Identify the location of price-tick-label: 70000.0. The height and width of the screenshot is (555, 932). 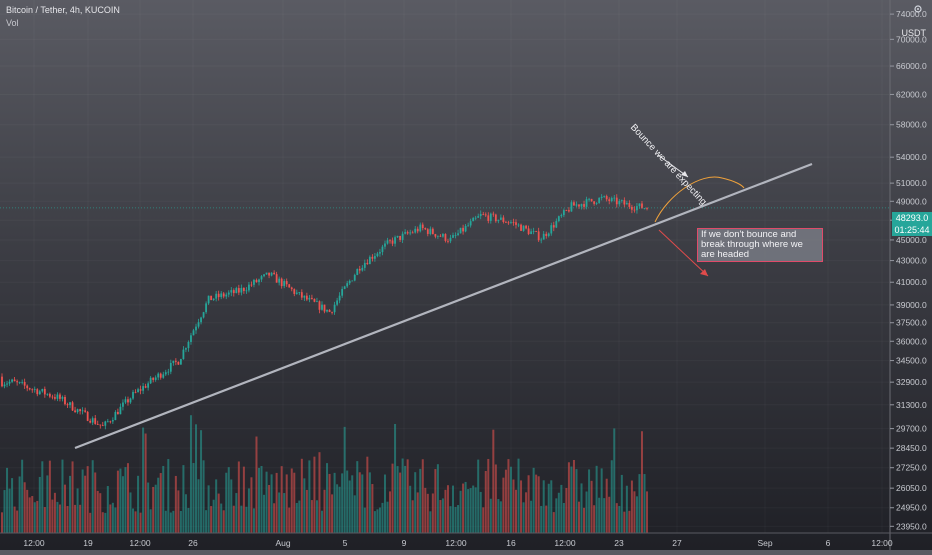
(911, 39).